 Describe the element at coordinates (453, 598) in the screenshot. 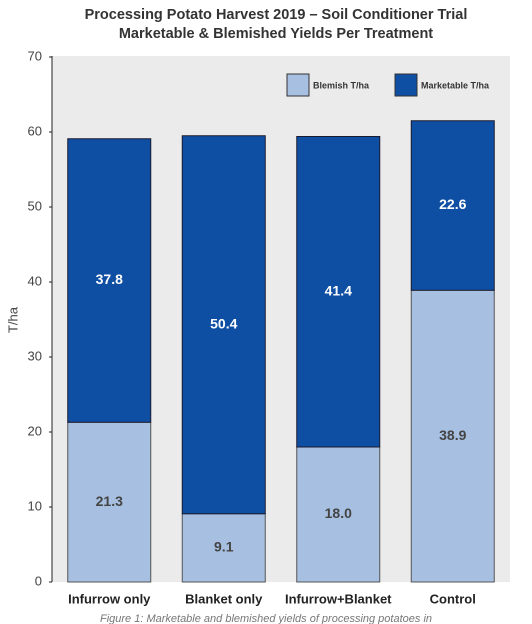

I see `x-tick-label: Control` at that location.